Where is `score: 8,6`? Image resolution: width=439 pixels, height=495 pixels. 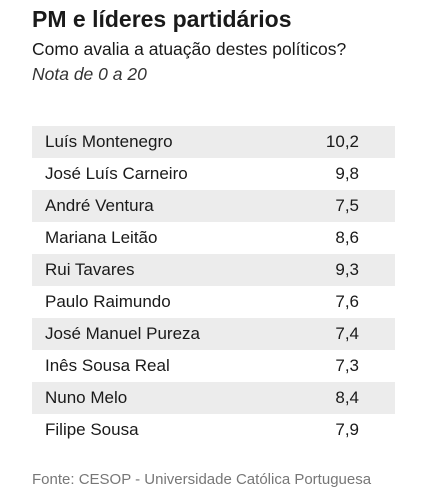
score: 8,6 is located at coordinates (347, 237).